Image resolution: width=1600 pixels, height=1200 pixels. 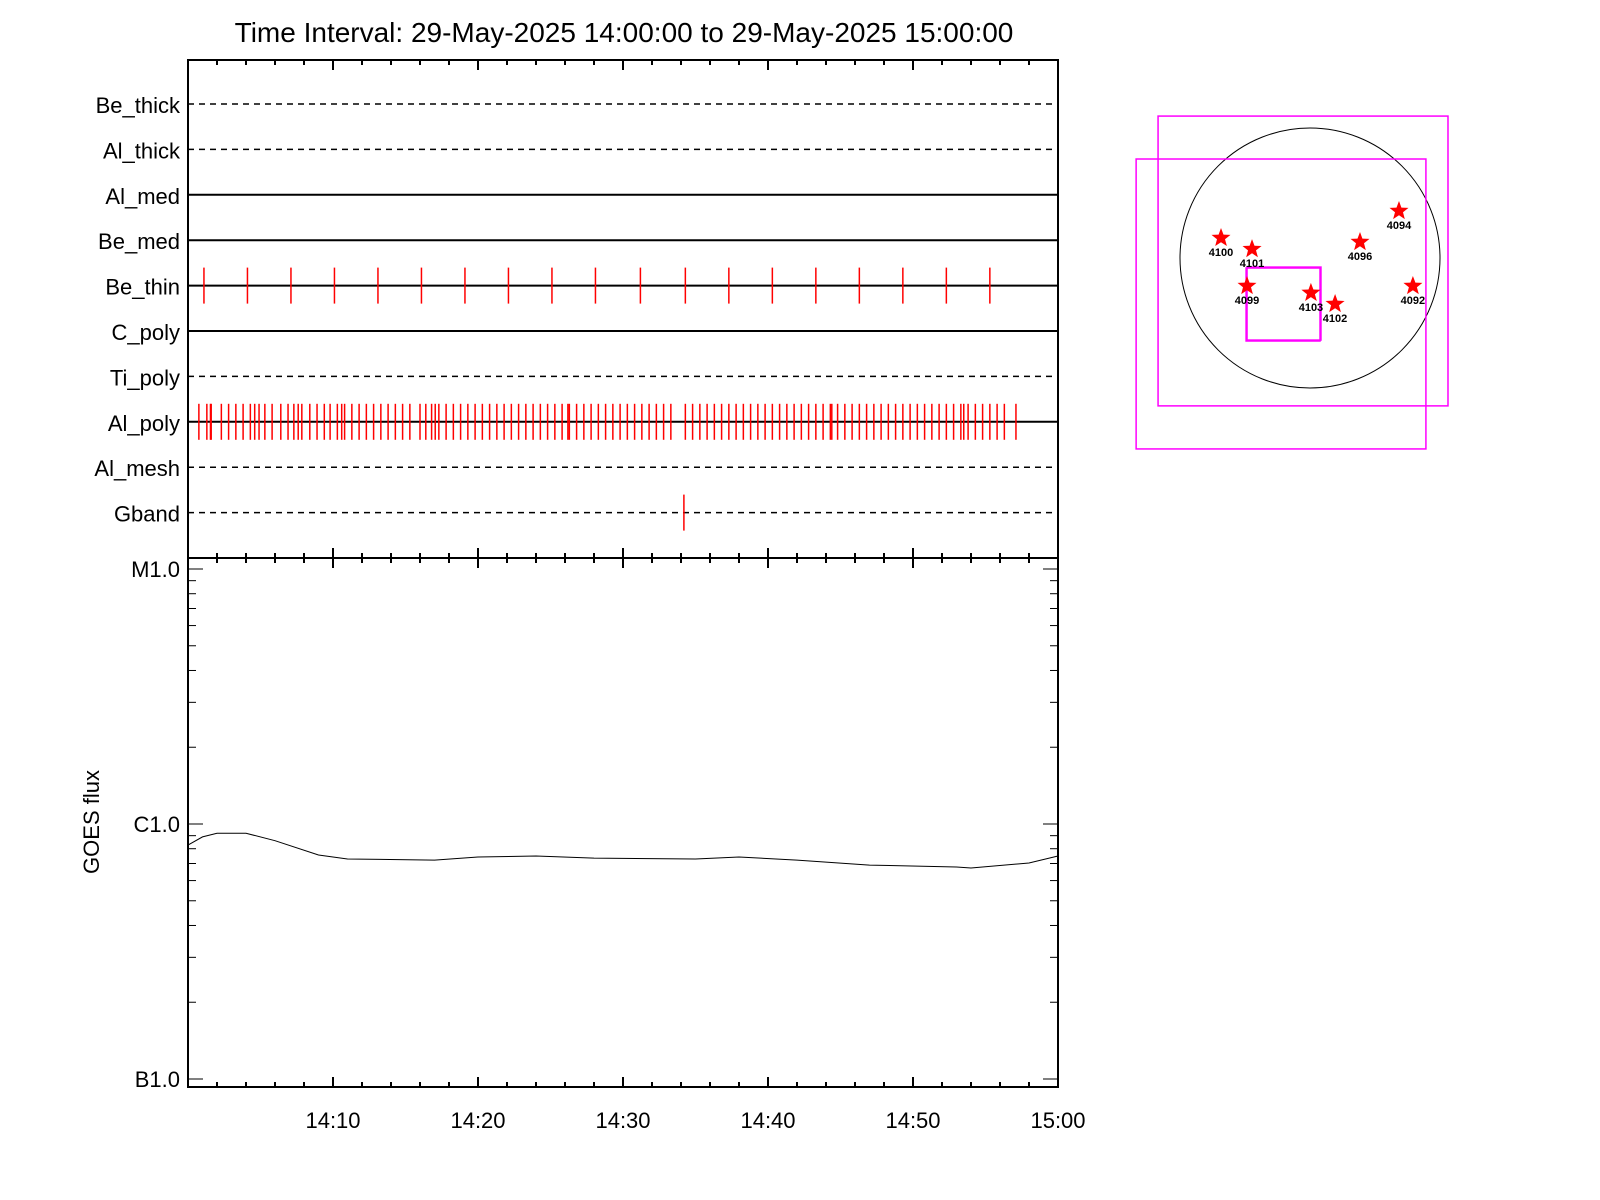 I want to click on x-tick-label: 14:40, so click(x=767, y=1120).